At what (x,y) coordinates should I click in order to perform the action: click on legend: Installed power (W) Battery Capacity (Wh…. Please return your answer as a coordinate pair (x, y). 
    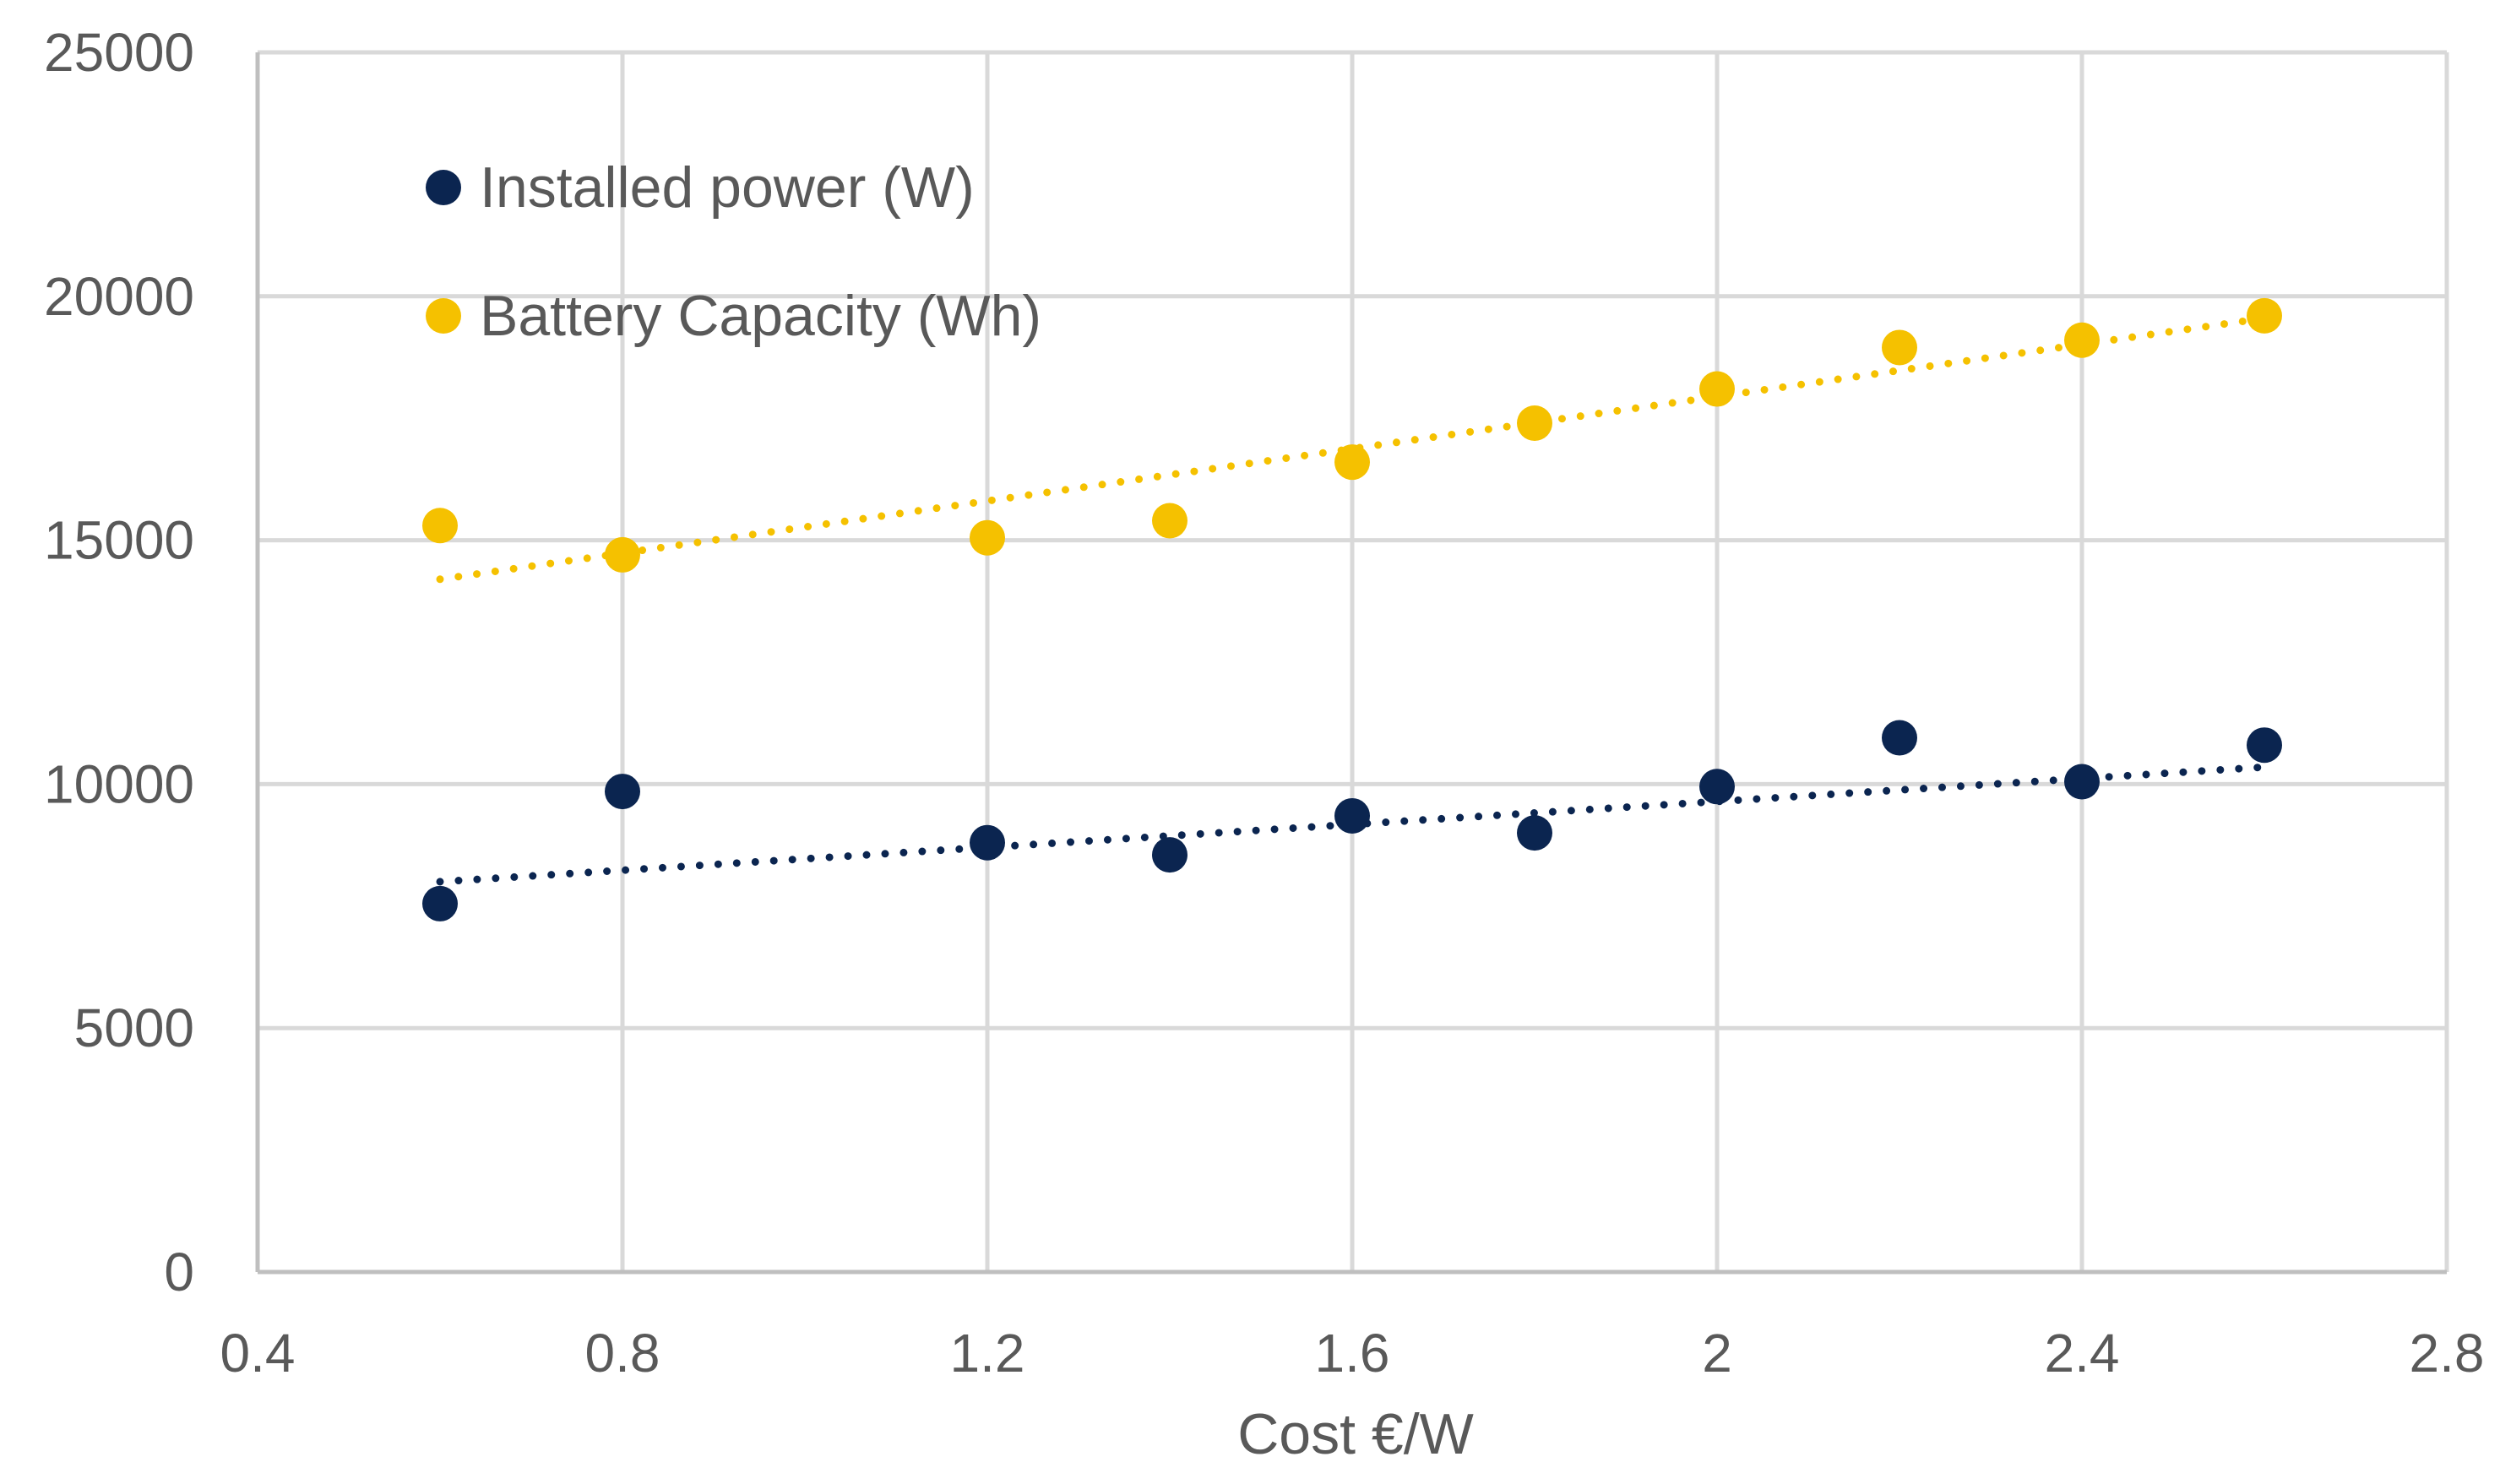
    Looking at the image, I should click on (733, 251).